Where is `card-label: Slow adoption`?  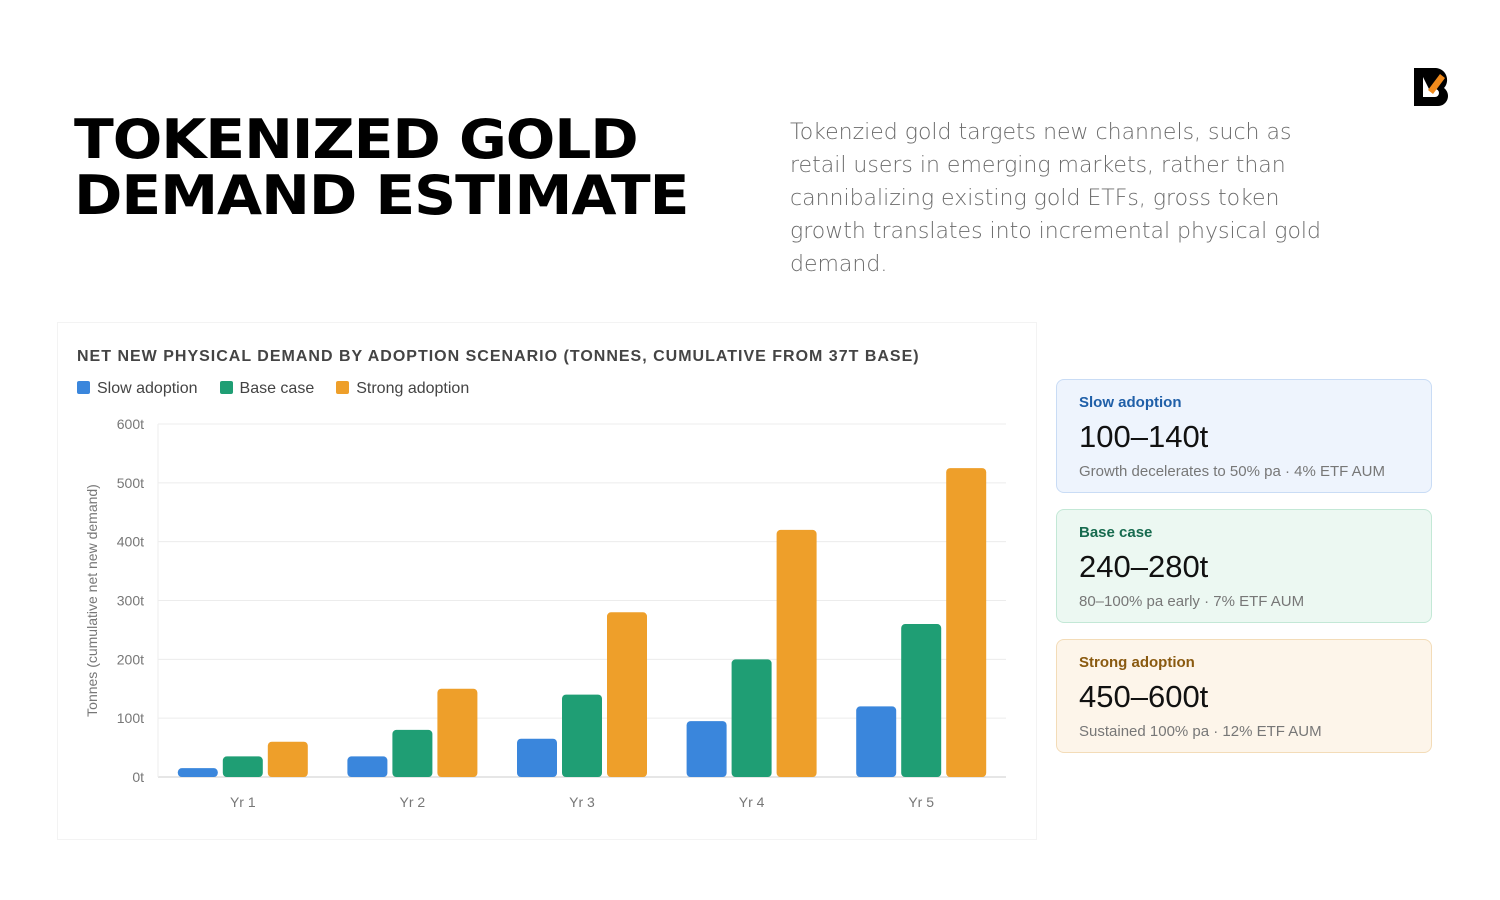 card-label: Slow adoption is located at coordinates (1130, 402).